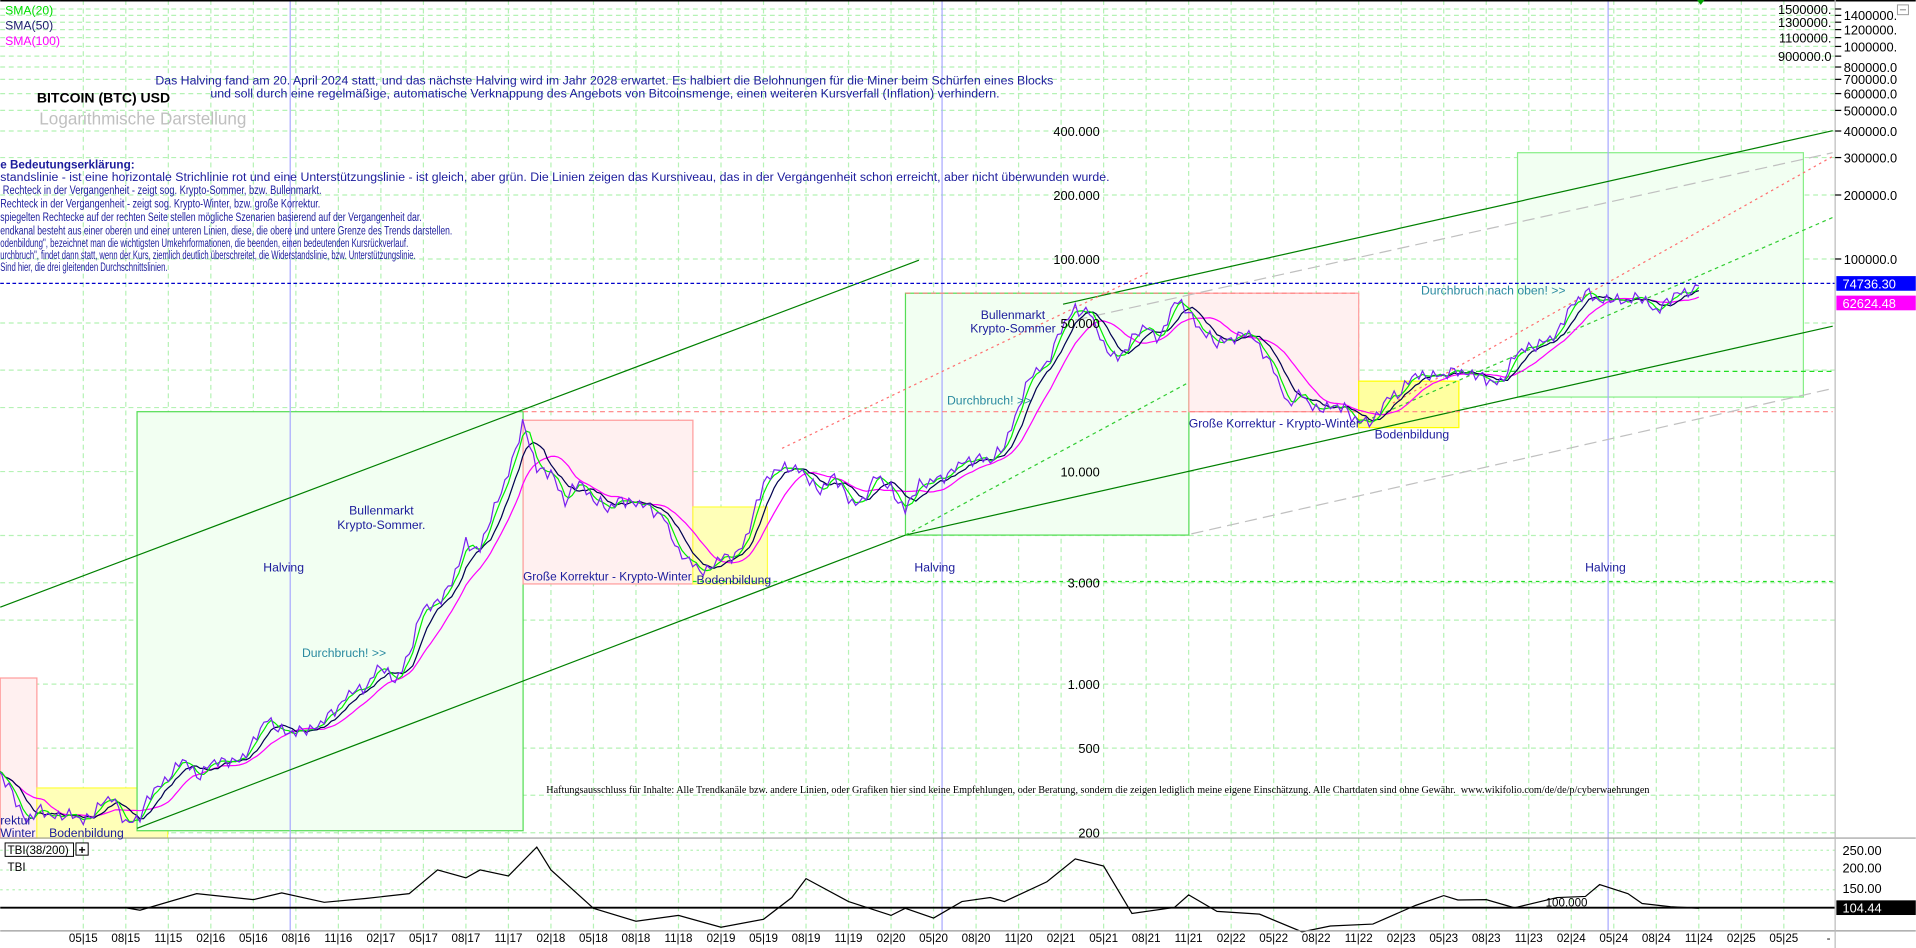 Image resolution: width=1916 pixels, height=948 pixels. What do you see at coordinates (608, 502) in the screenshot?
I see `winter-zone` at bounding box center [608, 502].